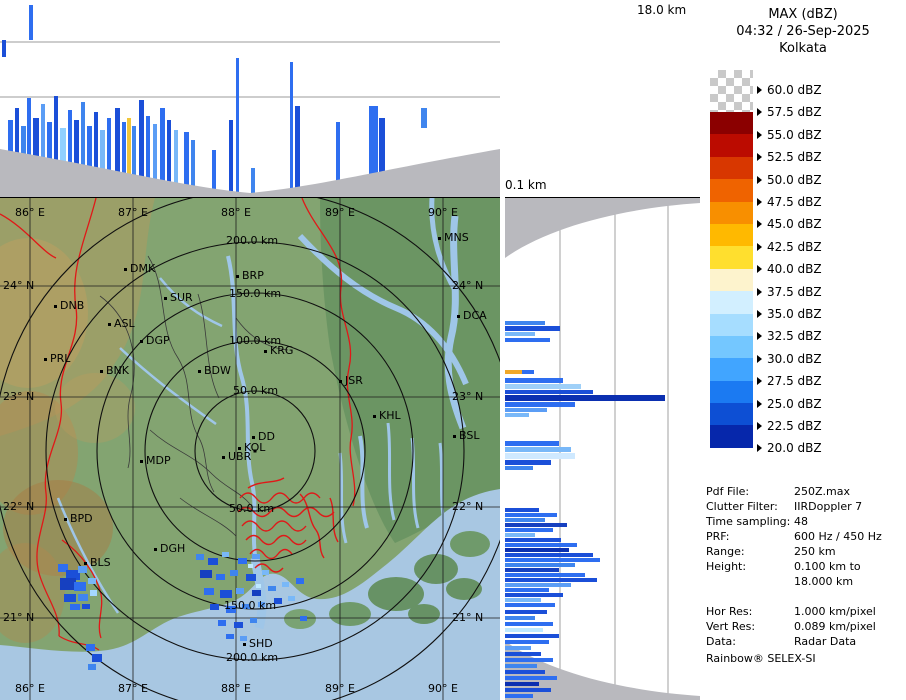 The height and width of the screenshot is (700, 906). Describe the element at coordinates (351, 381) in the screenshot. I see `city-marker: JSR` at that location.